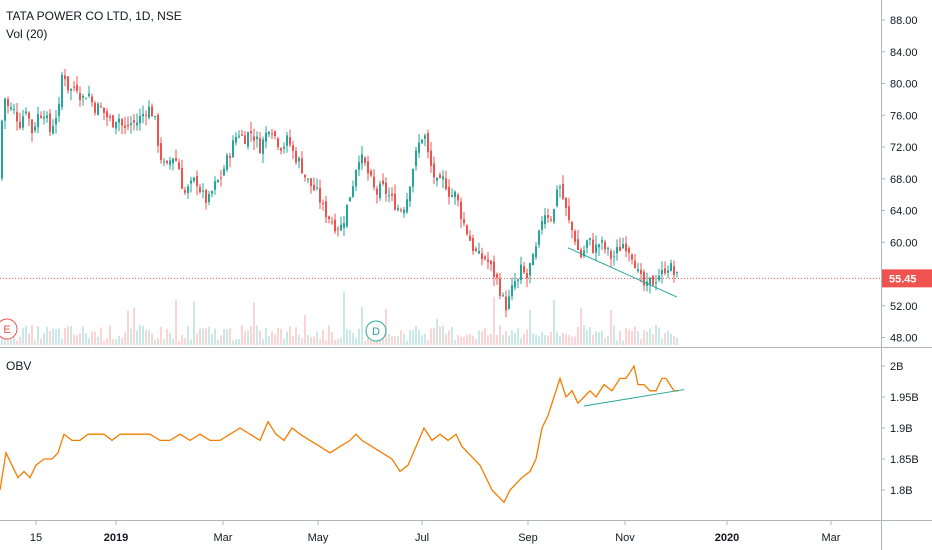 Image resolution: width=932 pixels, height=550 pixels. Describe the element at coordinates (907, 278) in the screenshot. I see `last-price-tag` at that location.